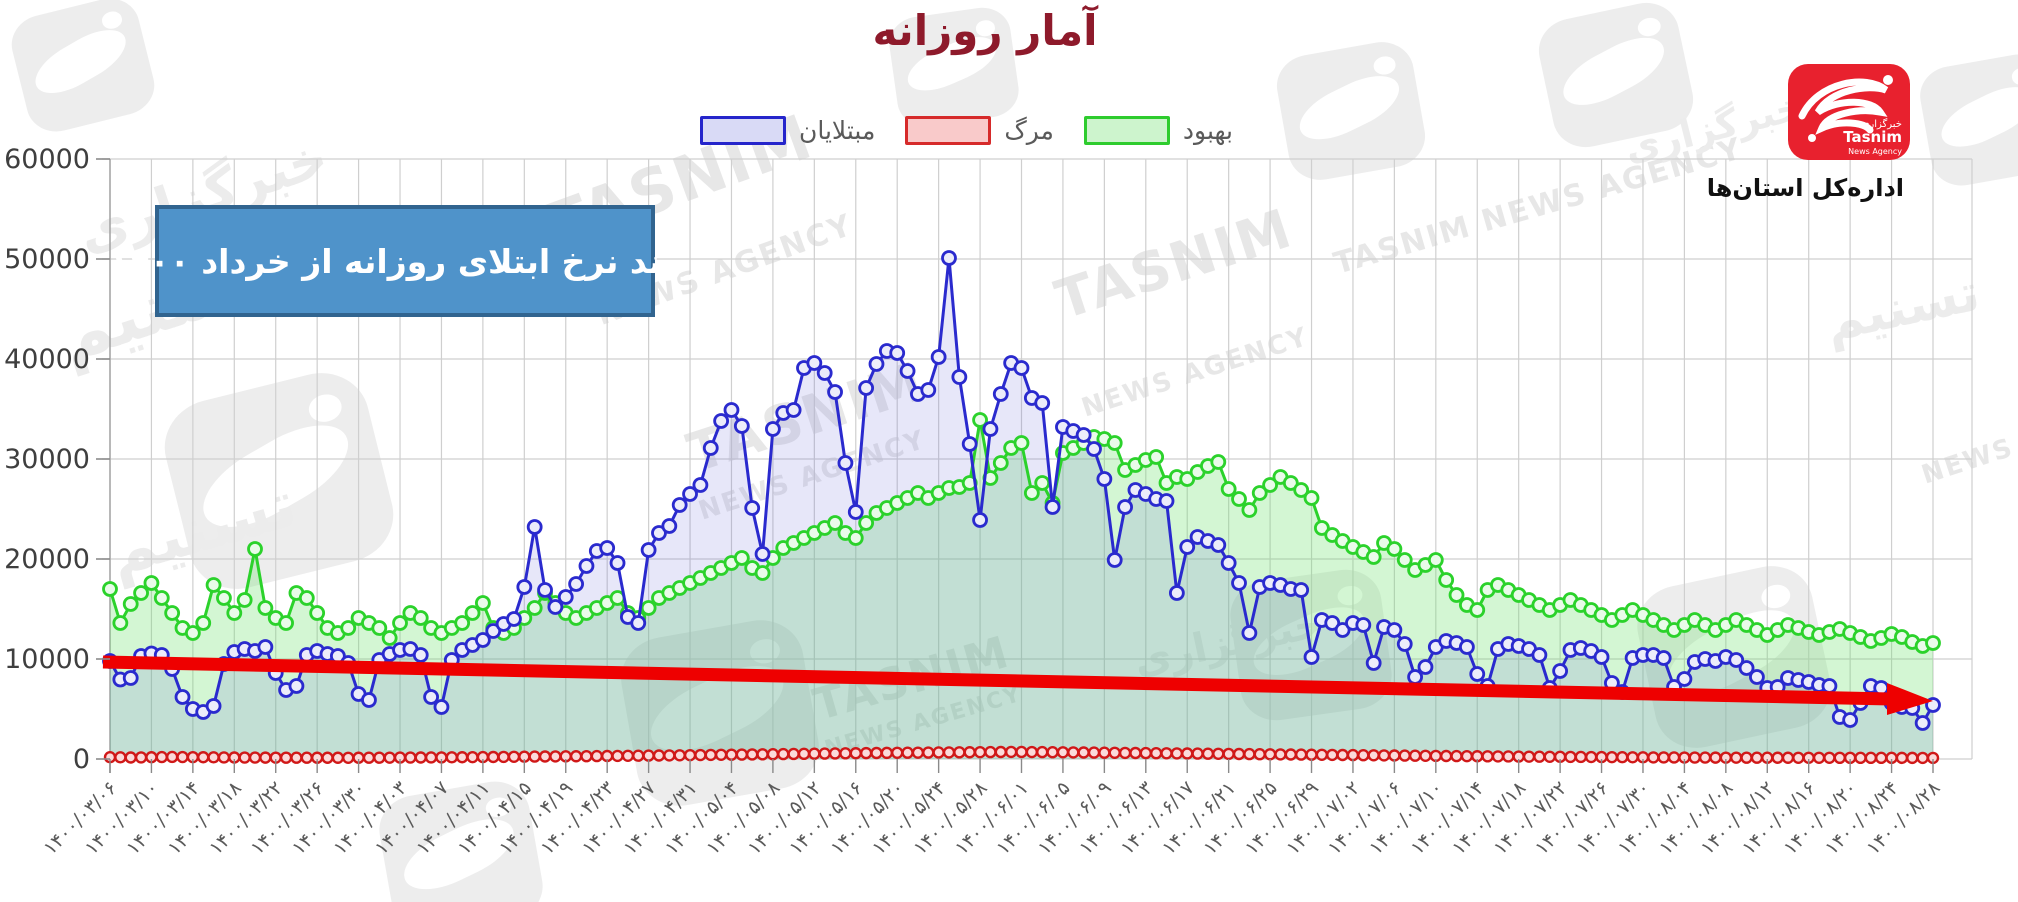 The image size is (2018, 902). I want to click on logo-en-text: Tasnim, so click(1872, 137).